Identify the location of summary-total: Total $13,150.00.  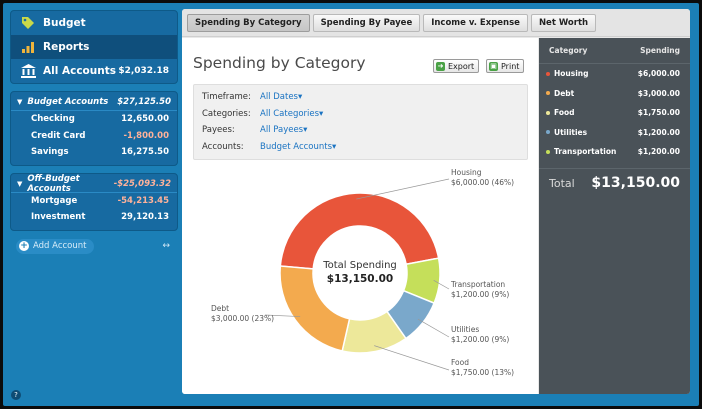
(614, 182).